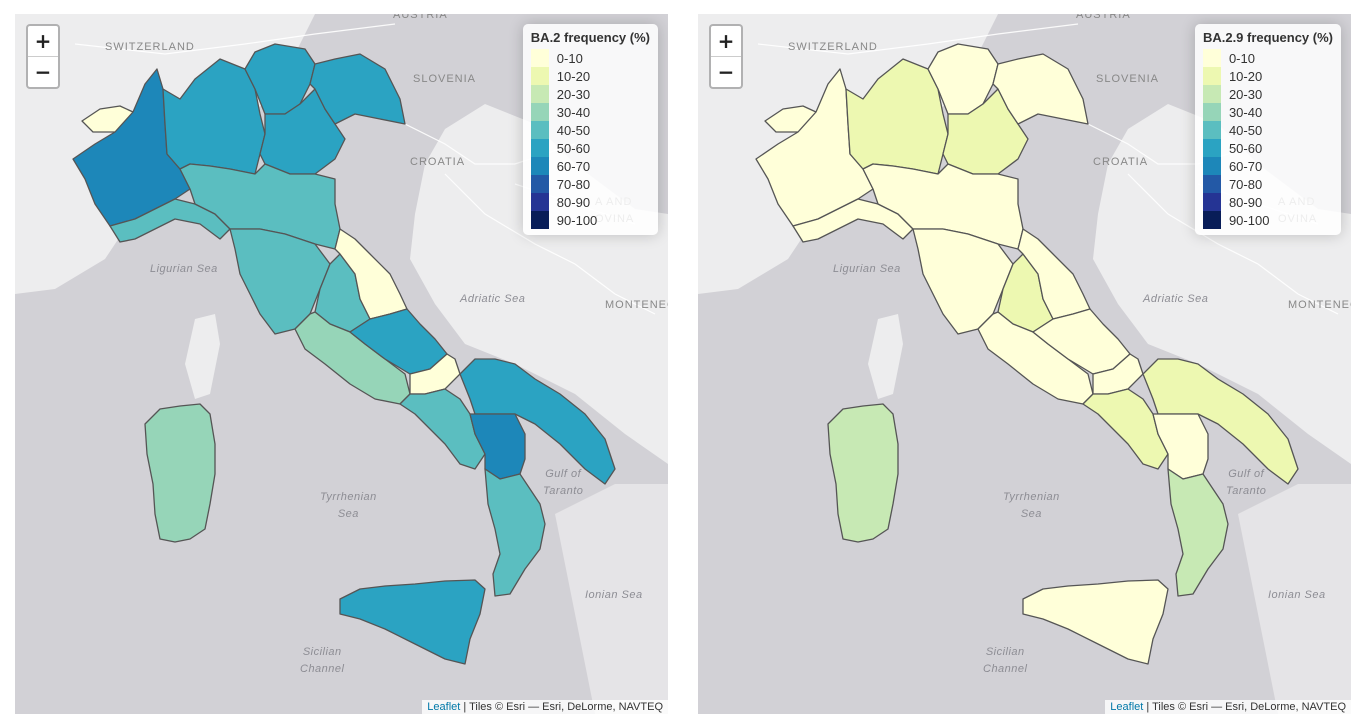 The height and width of the screenshot is (720, 1366). What do you see at coordinates (573, 166) in the screenshot?
I see `legend-label: 60-70` at bounding box center [573, 166].